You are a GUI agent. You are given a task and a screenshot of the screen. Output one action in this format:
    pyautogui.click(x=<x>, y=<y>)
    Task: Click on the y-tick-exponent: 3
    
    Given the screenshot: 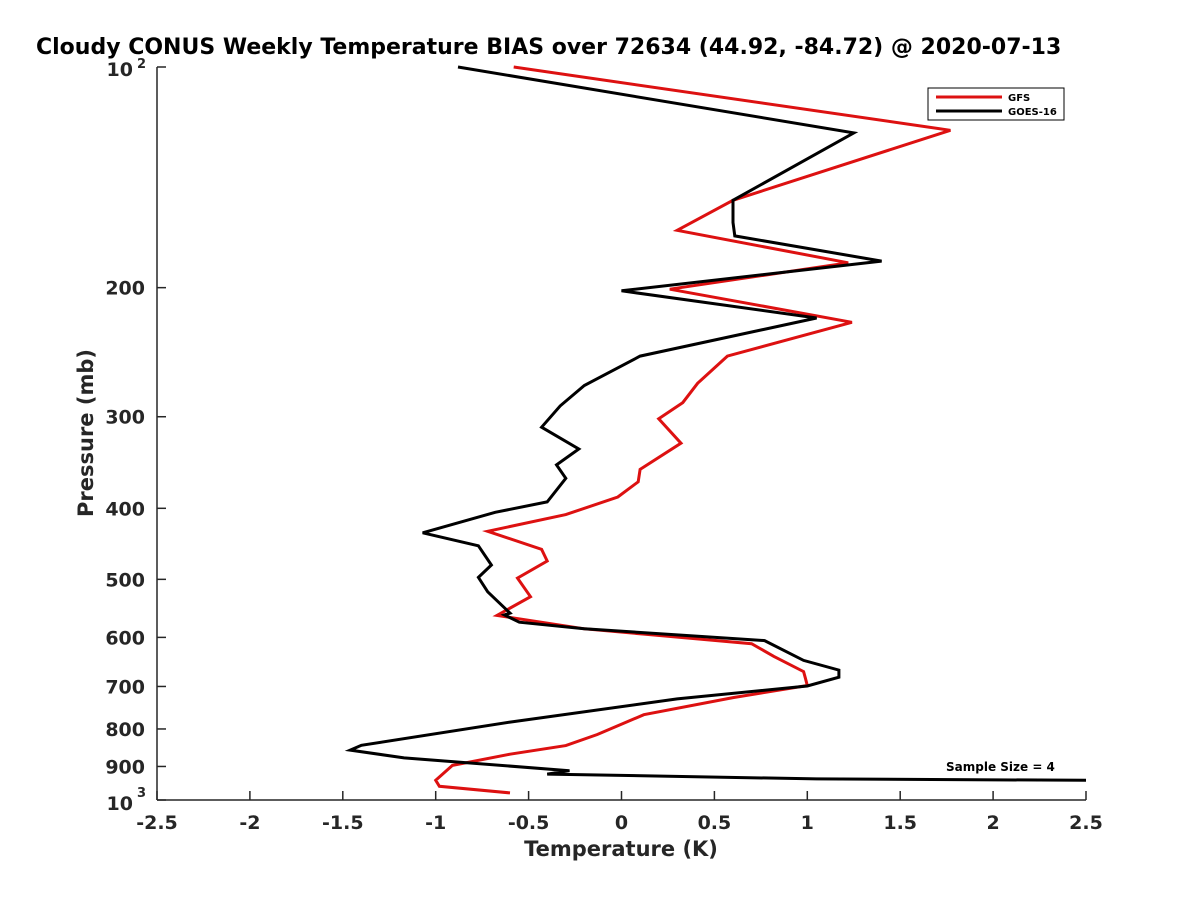 What is the action you would take?
    pyautogui.click(x=141, y=793)
    